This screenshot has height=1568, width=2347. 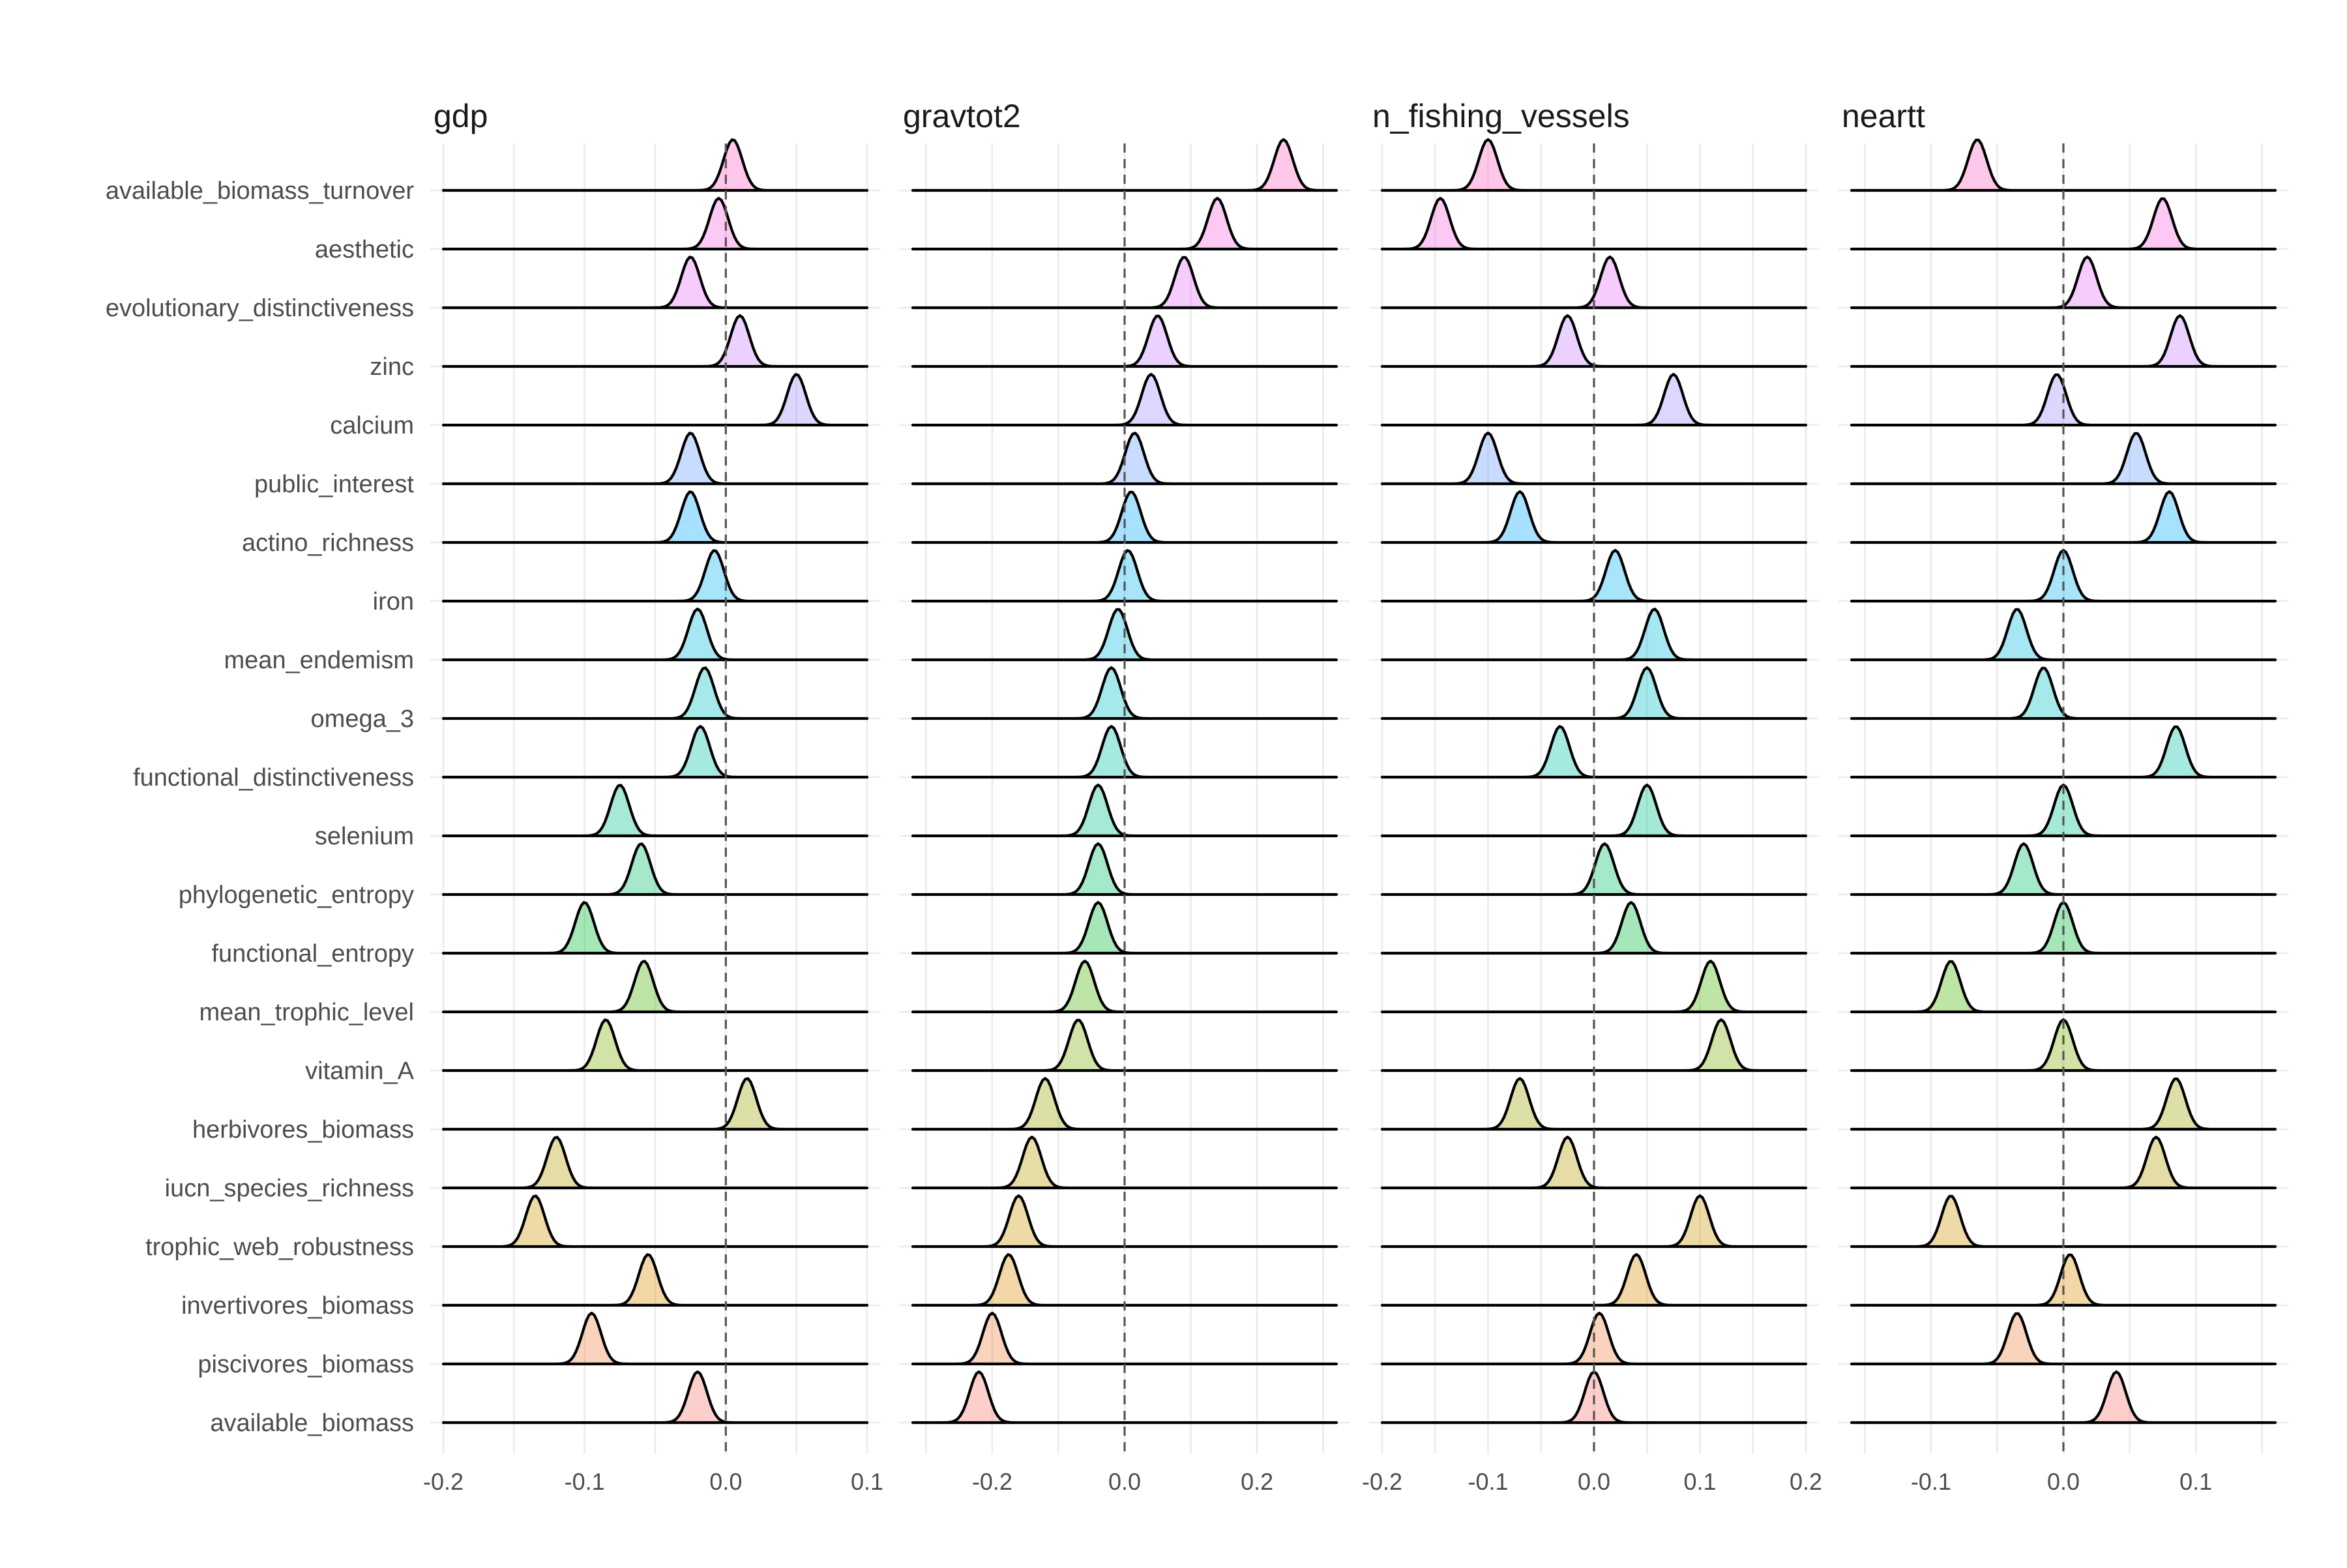 What do you see at coordinates (394, 601) in the screenshot?
I see `row-label-iron: iron` at bounding box center [394, 601].